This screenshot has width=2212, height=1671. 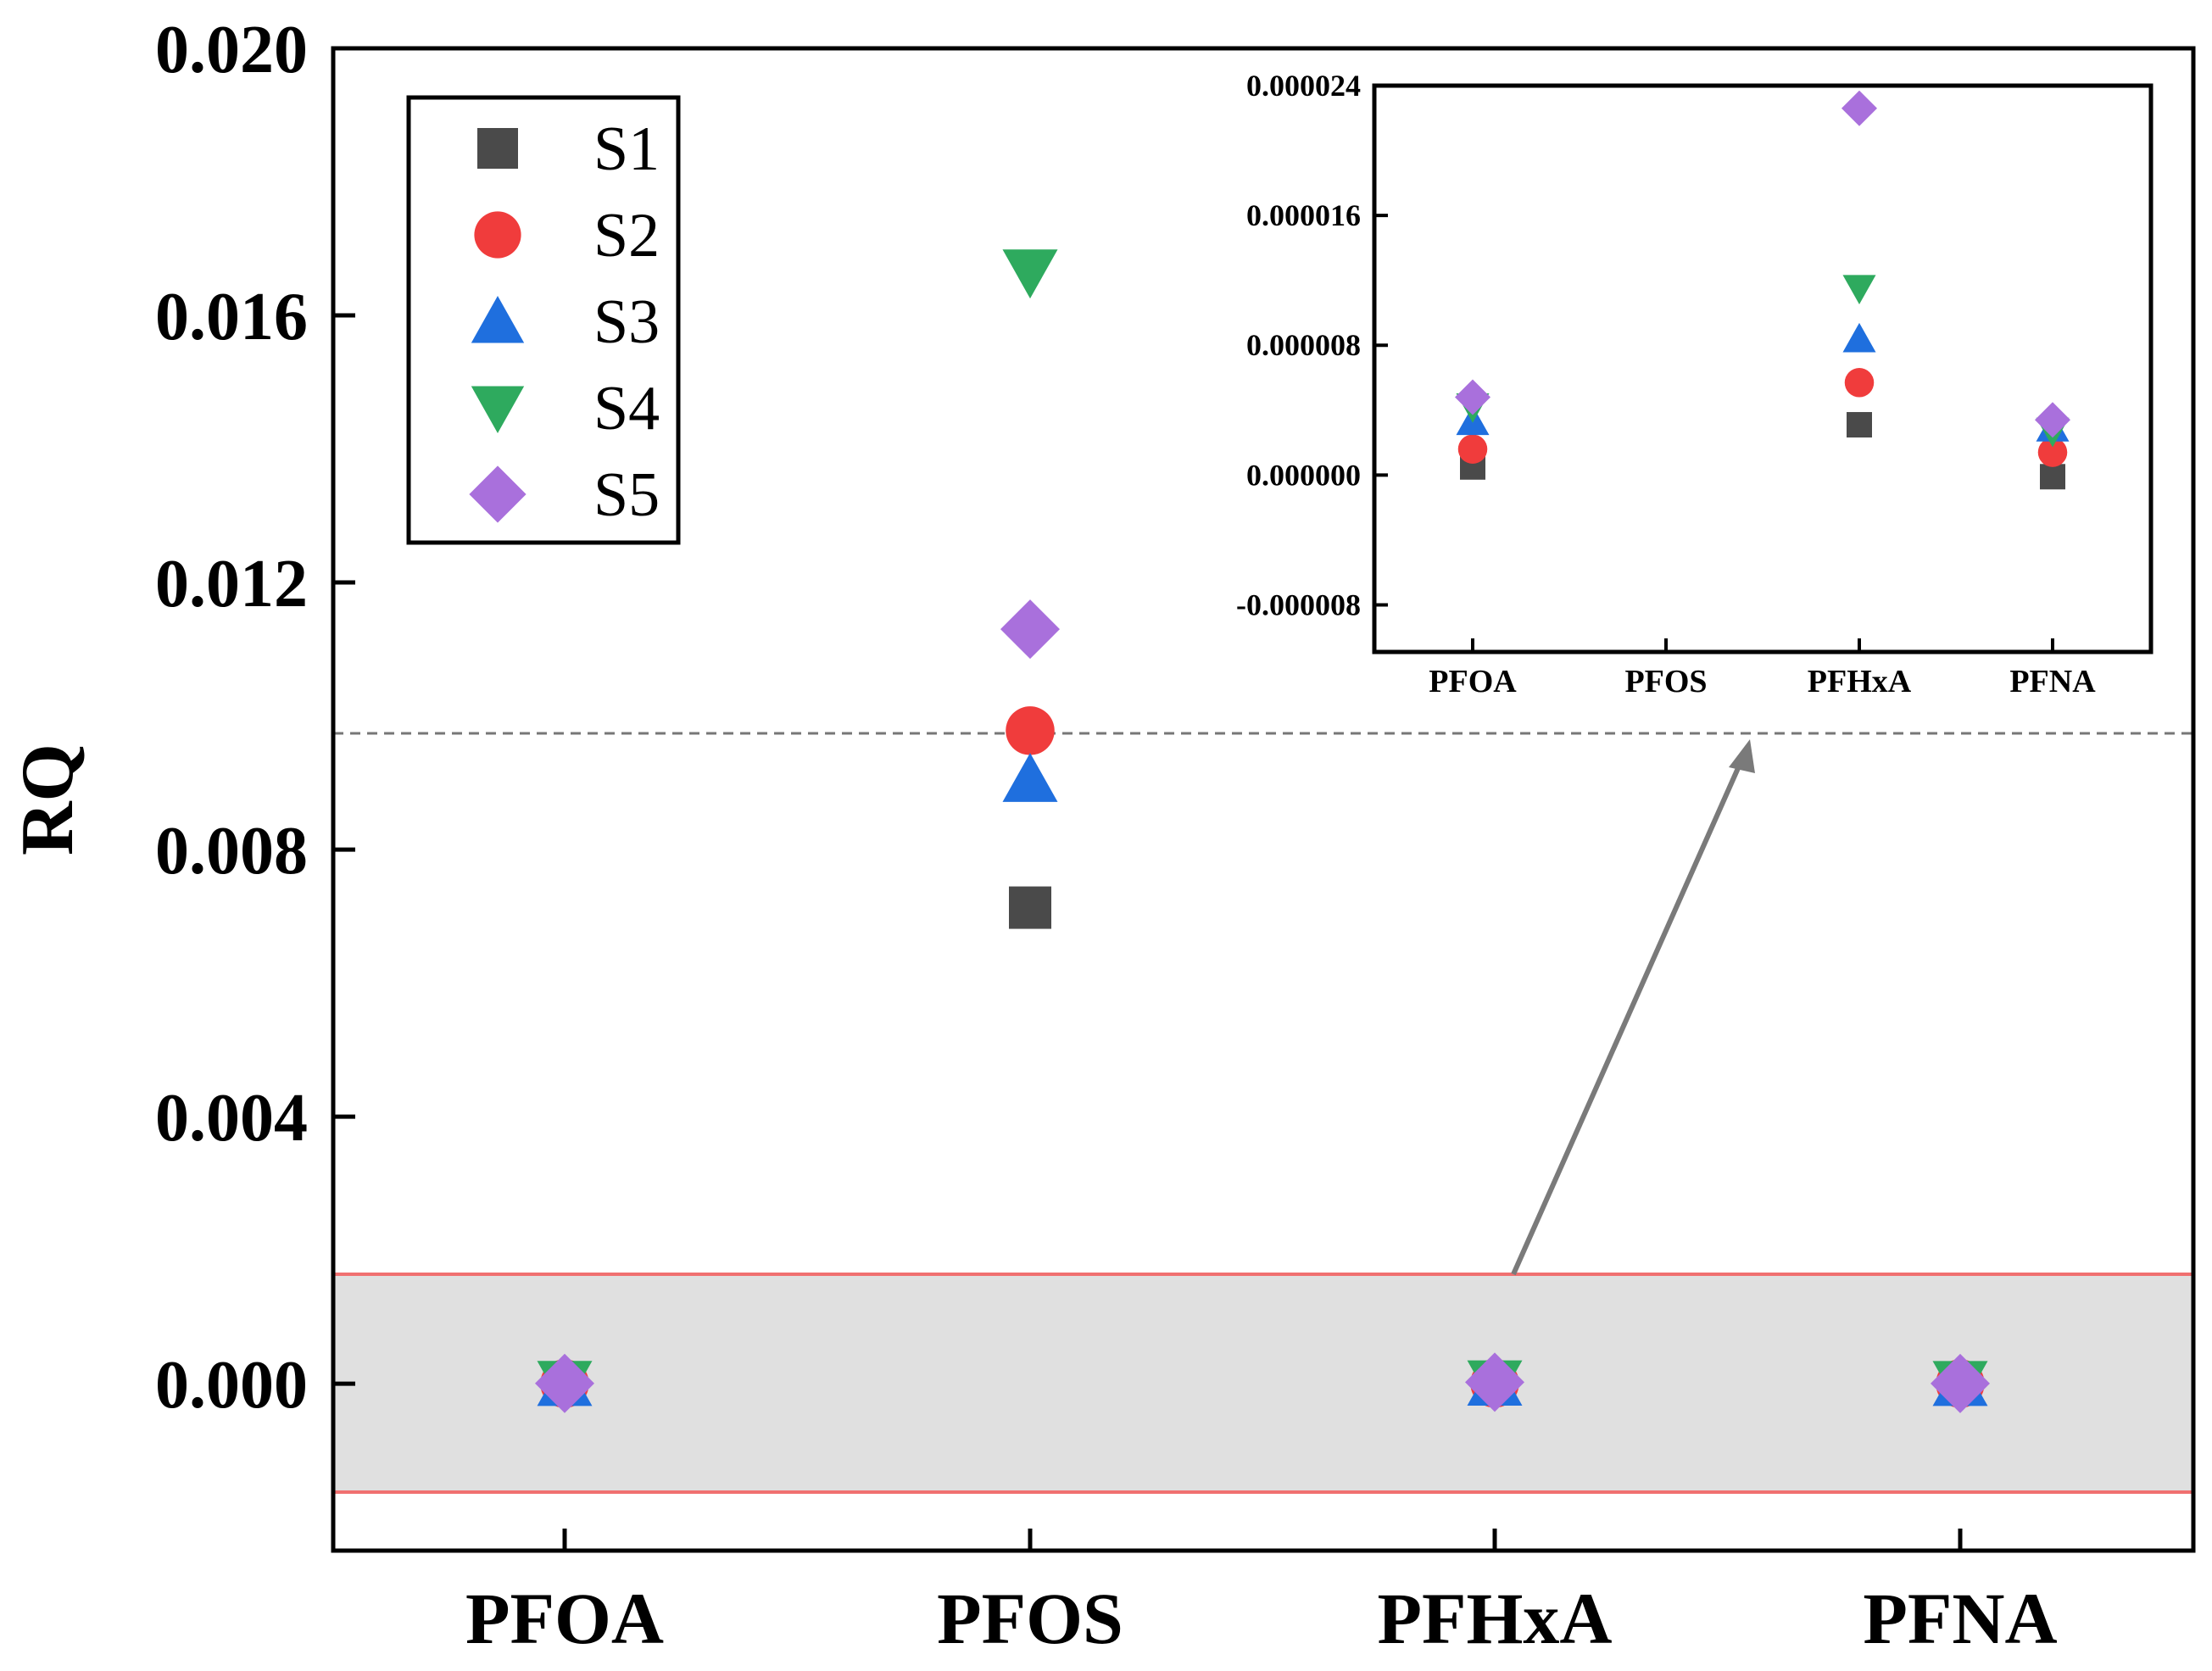 I want to click on legend-marker-s4, so click(x=498, y=409).